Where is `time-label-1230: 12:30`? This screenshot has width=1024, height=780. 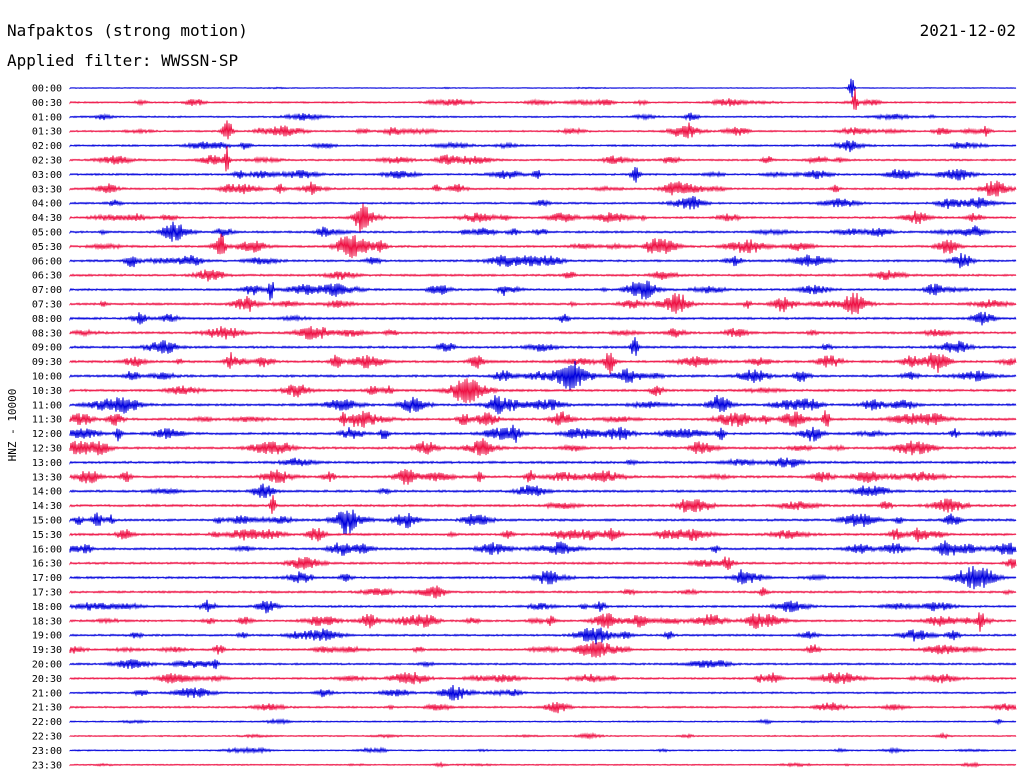 time-label-1230: 12:30 is located at coordinates (47, 449).